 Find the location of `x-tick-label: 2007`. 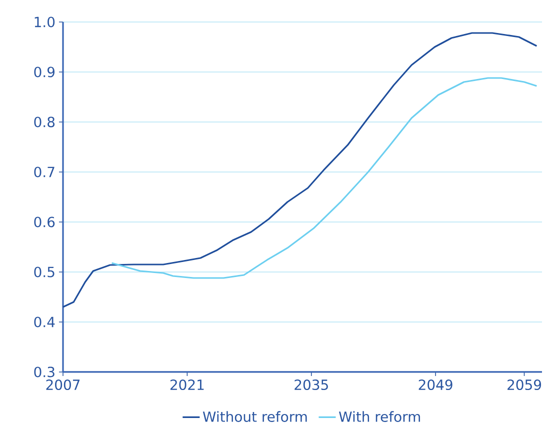

x-tick-label: 2007 is located at coordinates (63, 385).